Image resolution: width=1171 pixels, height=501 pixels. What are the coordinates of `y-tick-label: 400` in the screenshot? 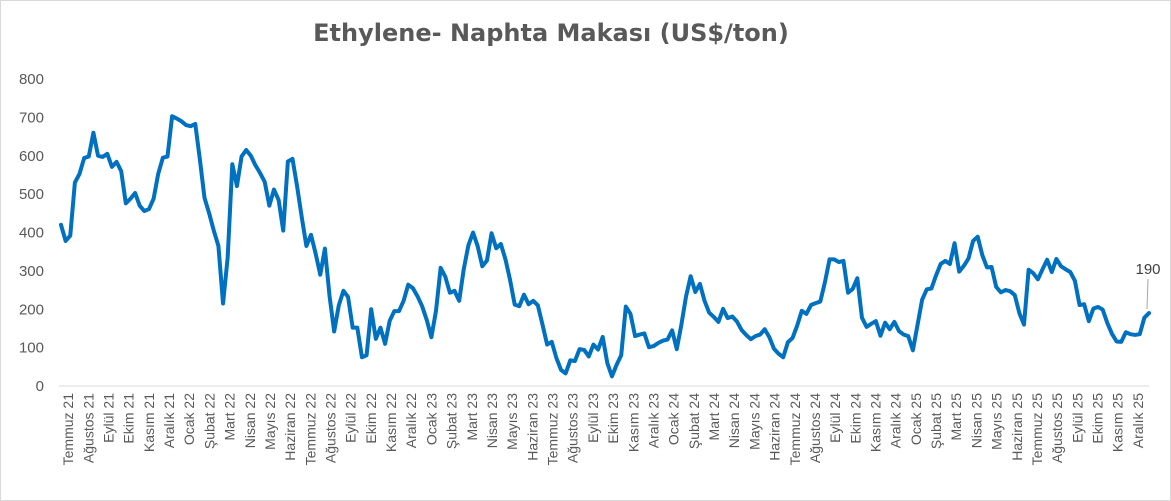 It's located at (31, 233).